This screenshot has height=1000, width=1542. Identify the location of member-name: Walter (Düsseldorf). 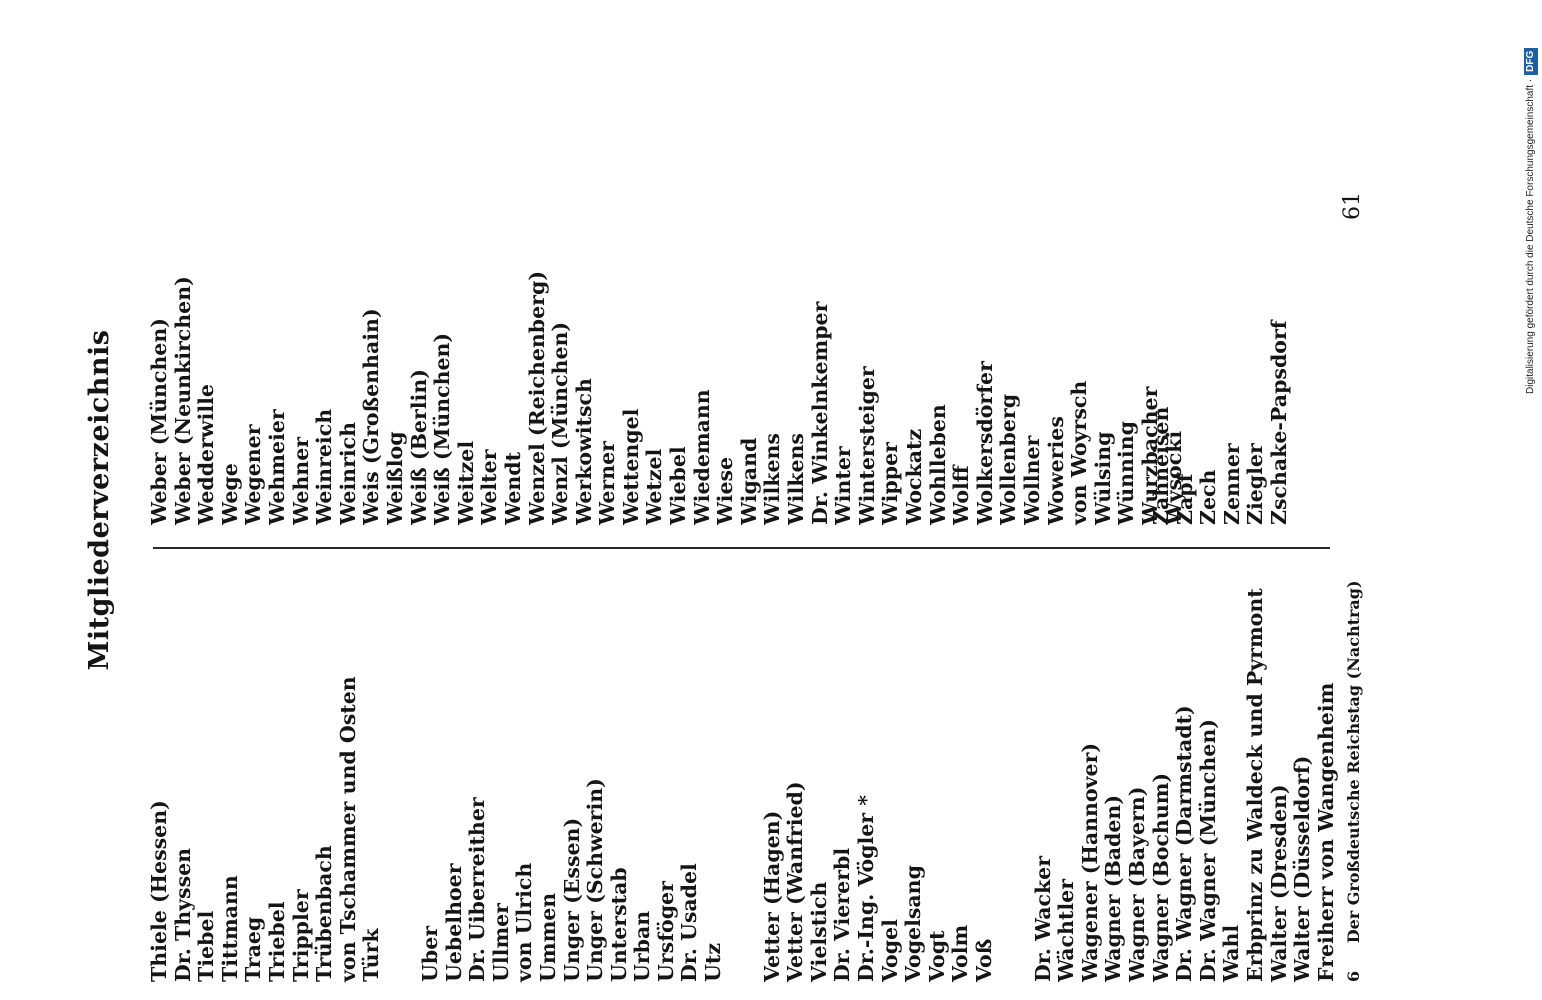
(1302, 868).